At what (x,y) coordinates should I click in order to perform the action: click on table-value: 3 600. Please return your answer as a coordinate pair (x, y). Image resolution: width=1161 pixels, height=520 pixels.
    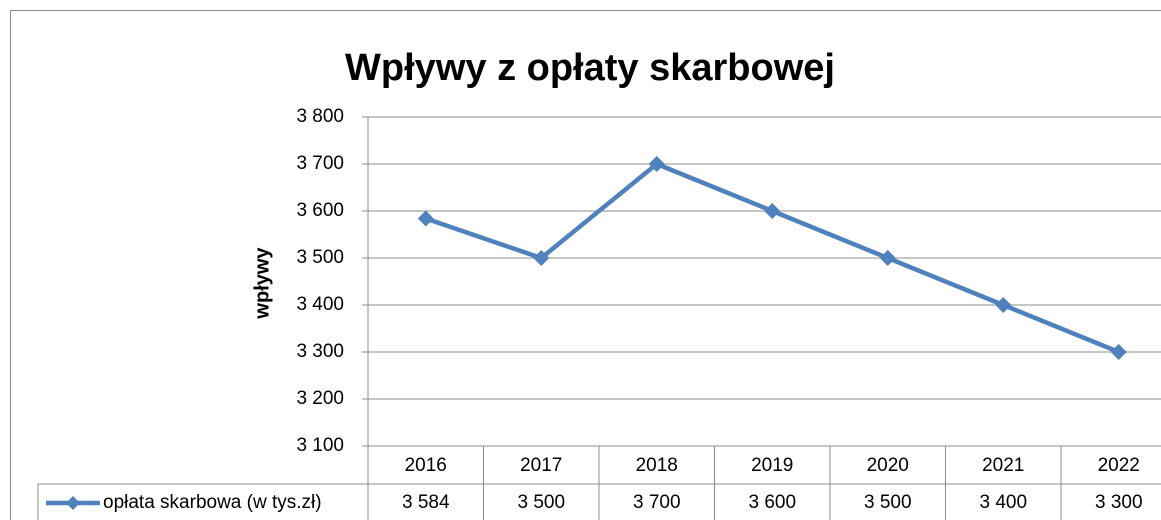
    Looking at the image, I should click on (772, 502).